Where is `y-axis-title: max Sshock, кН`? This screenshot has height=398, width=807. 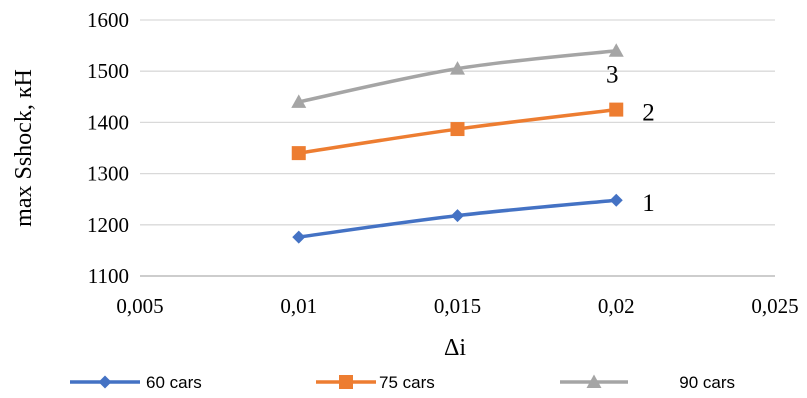
y-axis-title: max Sshock, кН is located at coordinates (24, 148).